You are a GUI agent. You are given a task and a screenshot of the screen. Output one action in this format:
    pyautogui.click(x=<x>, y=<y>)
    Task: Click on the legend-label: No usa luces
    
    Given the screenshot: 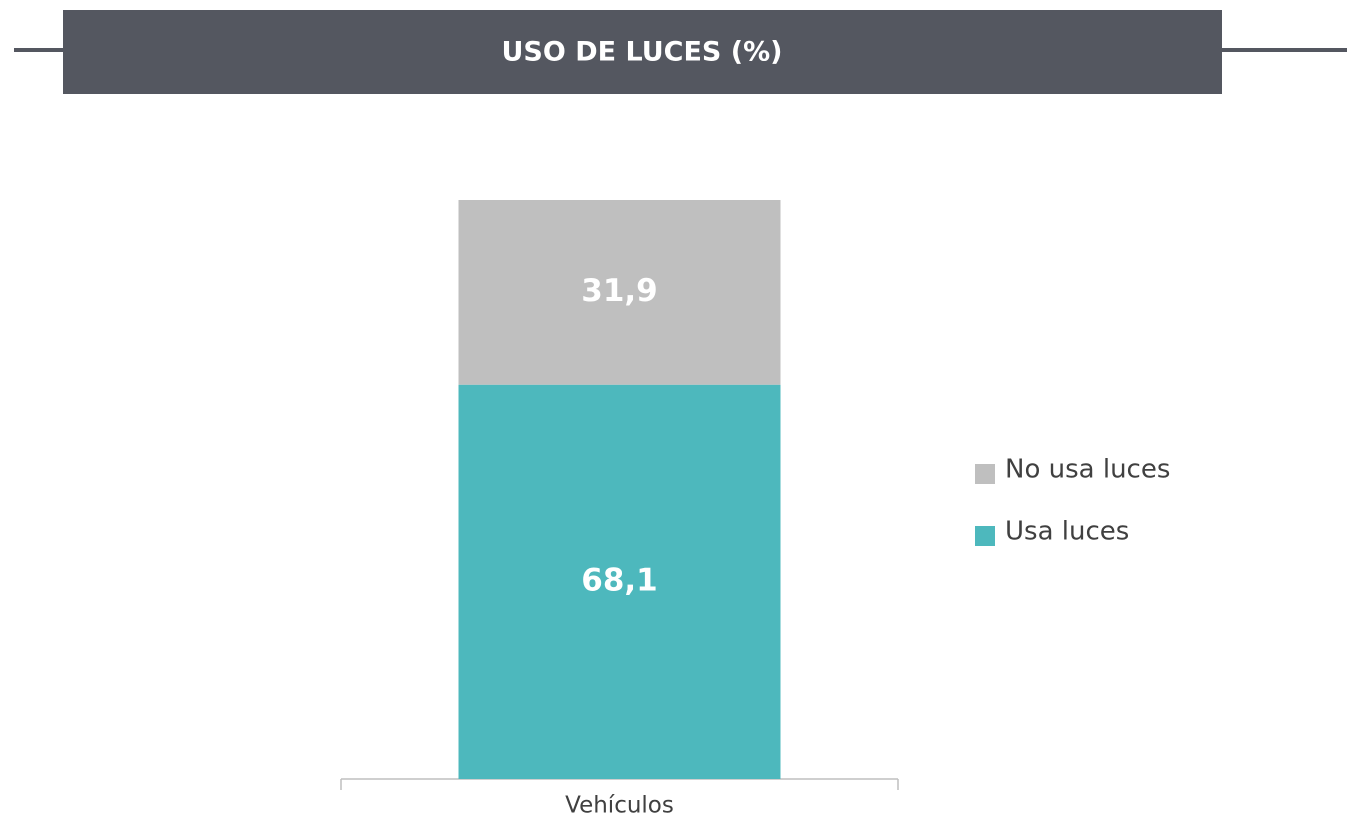 What is the action you would take?
    pyautogui.click(x=1087, y=470)
    